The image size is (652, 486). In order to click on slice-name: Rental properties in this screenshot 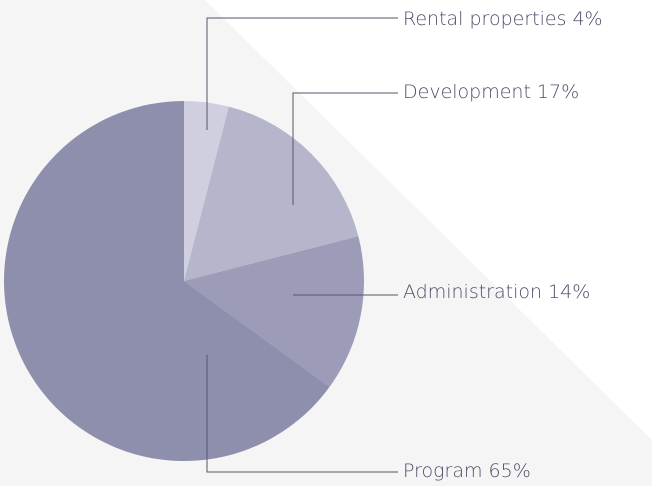, I will do `click(484, 19)`.